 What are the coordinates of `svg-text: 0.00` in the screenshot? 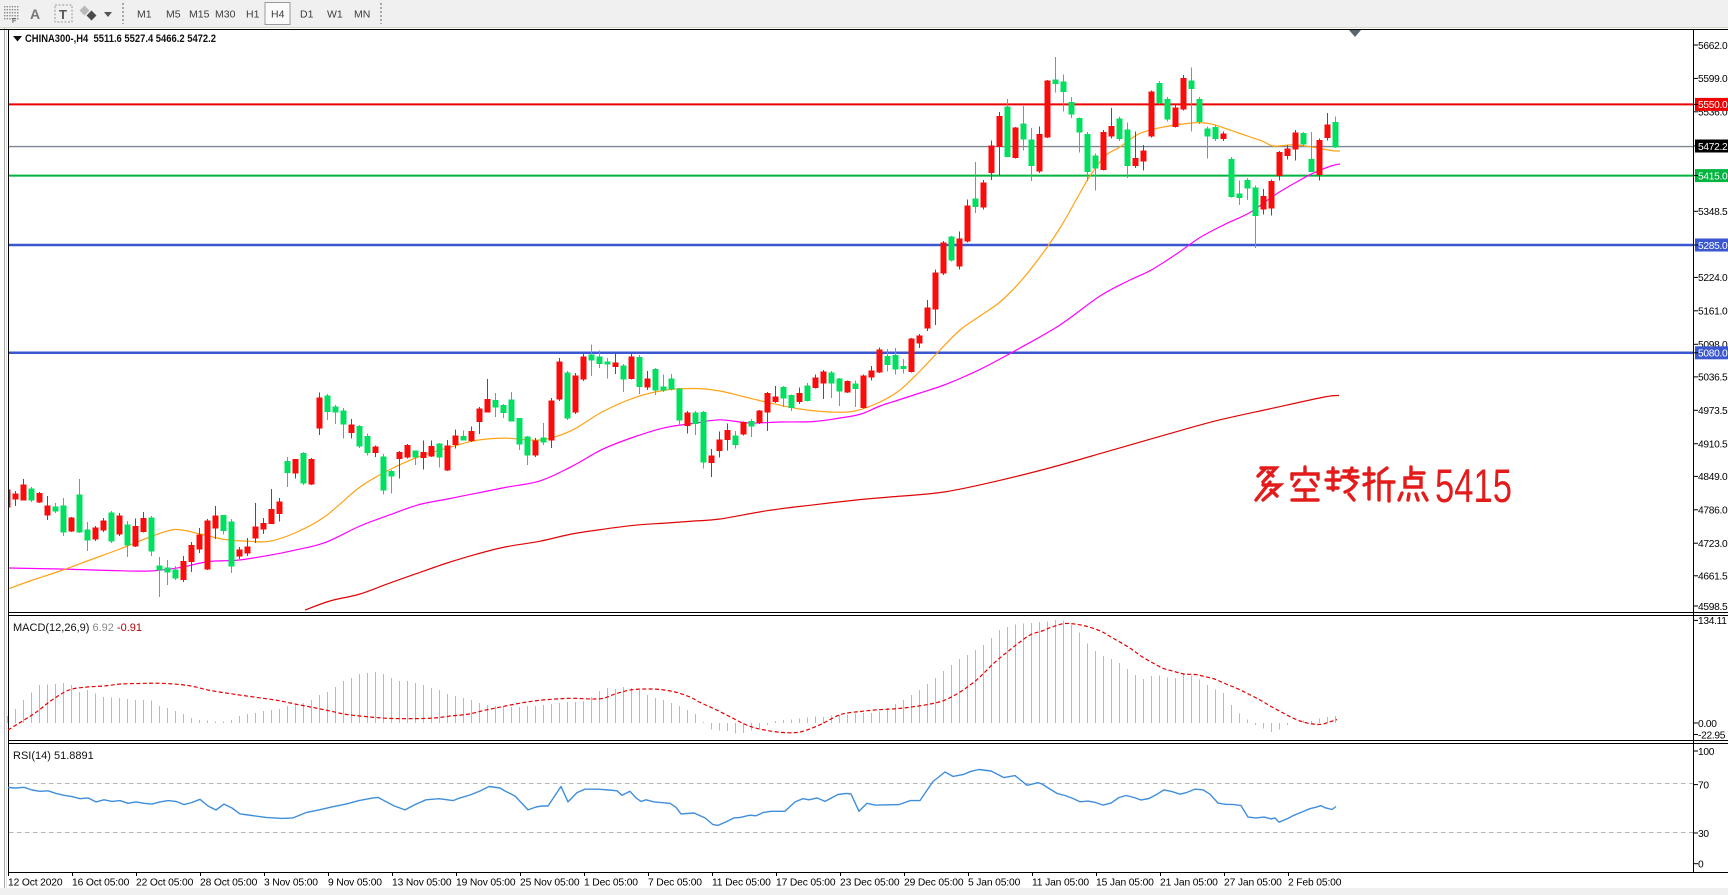 It's located at (1707, 724).